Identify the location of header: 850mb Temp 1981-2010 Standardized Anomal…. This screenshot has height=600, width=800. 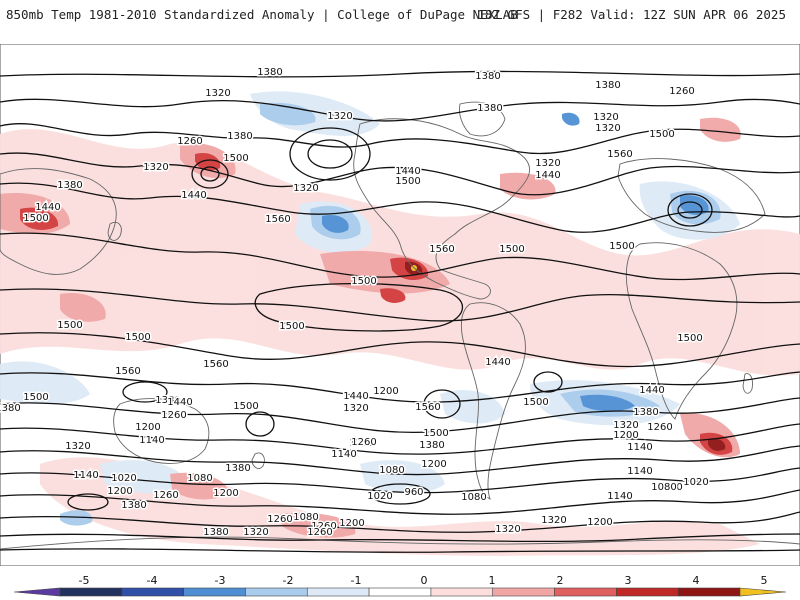
(400, 15).